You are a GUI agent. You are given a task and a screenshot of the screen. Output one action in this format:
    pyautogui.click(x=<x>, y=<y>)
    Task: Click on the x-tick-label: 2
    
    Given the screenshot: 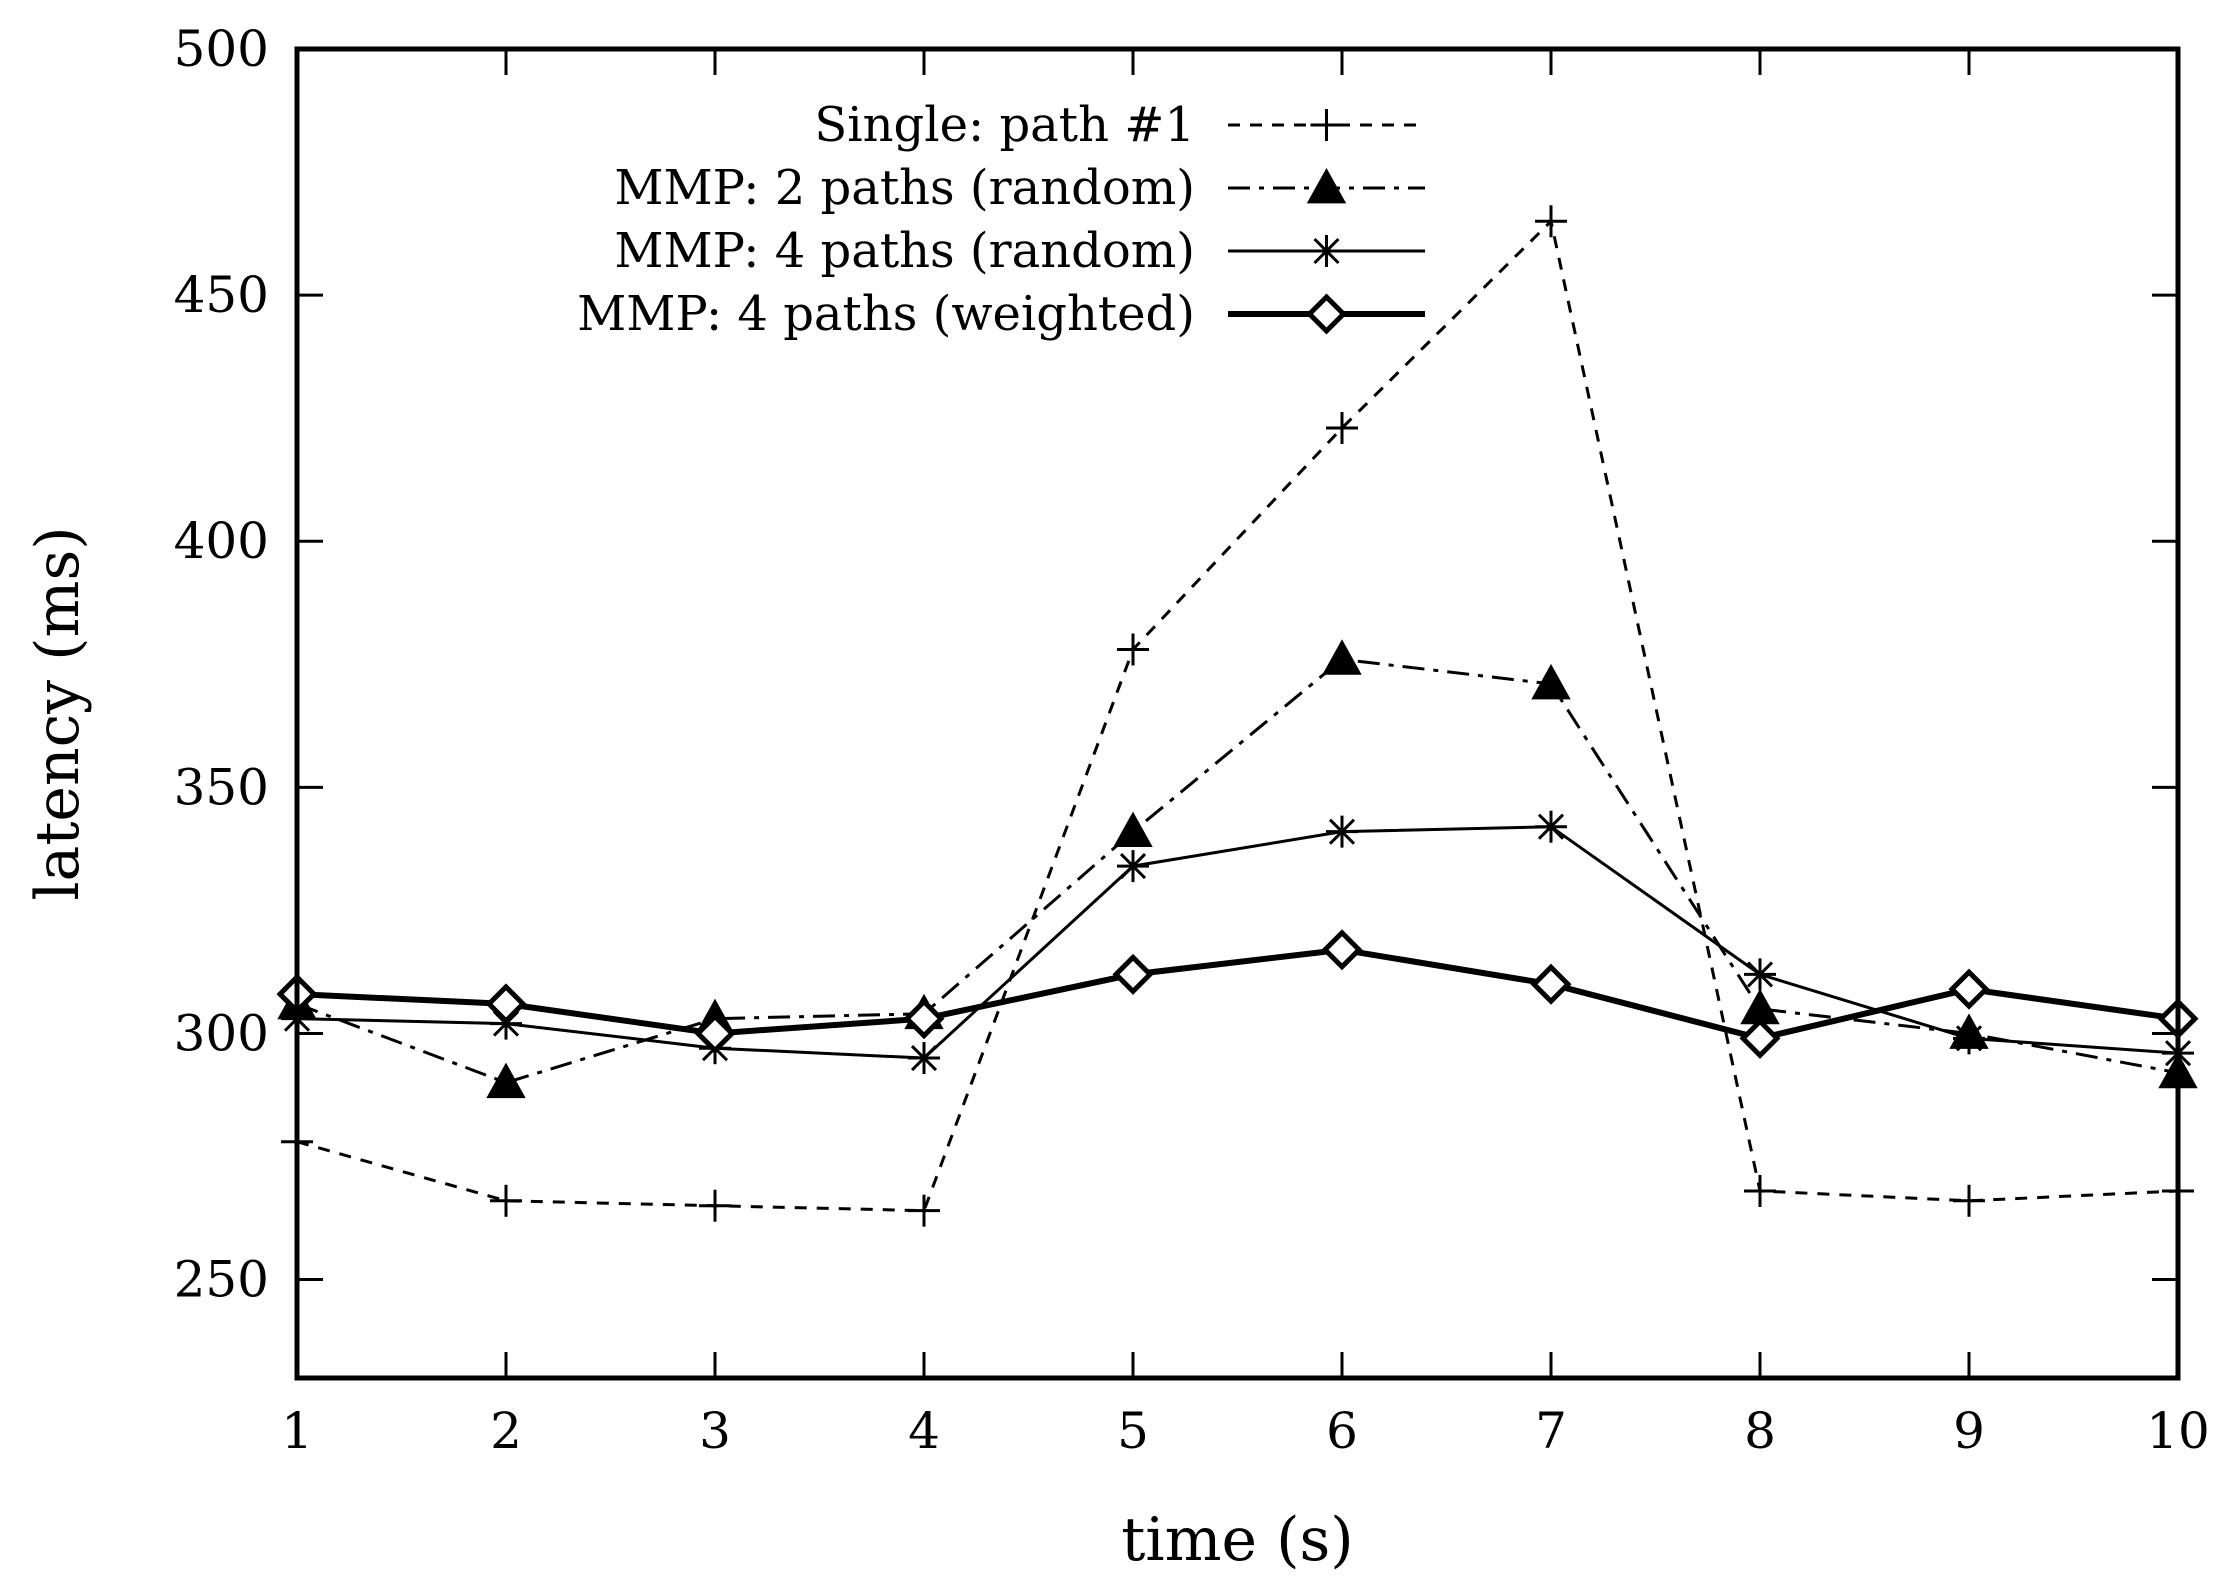 What is the action you would take?
    pyautogui.click(x=506, y=1431)
    